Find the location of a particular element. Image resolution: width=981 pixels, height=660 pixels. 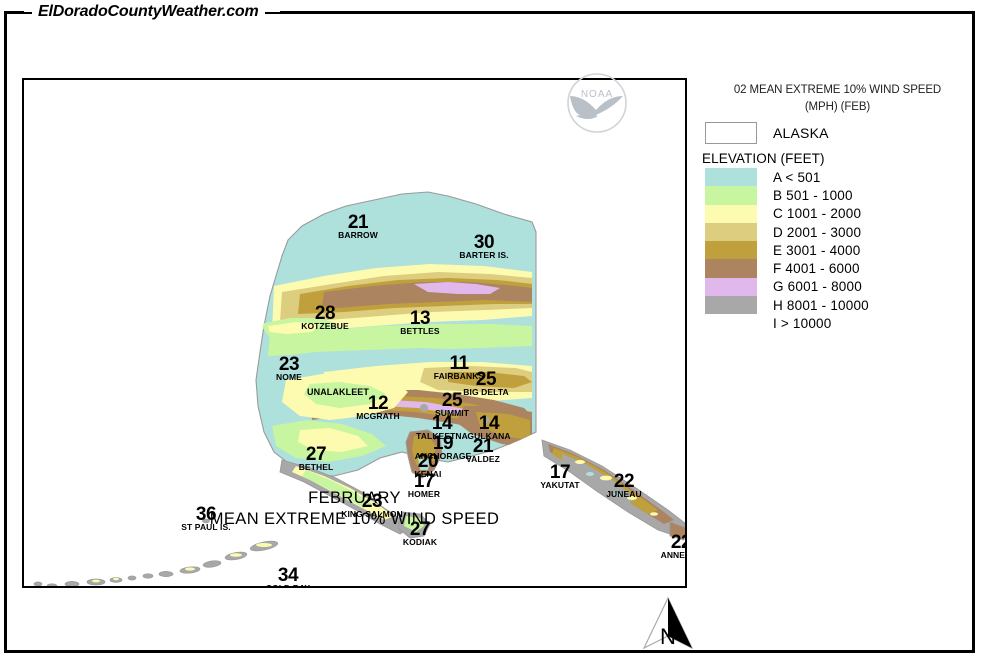

legend-elevation-row: C 1001 - 2000 is located at coordinates (837, 213).